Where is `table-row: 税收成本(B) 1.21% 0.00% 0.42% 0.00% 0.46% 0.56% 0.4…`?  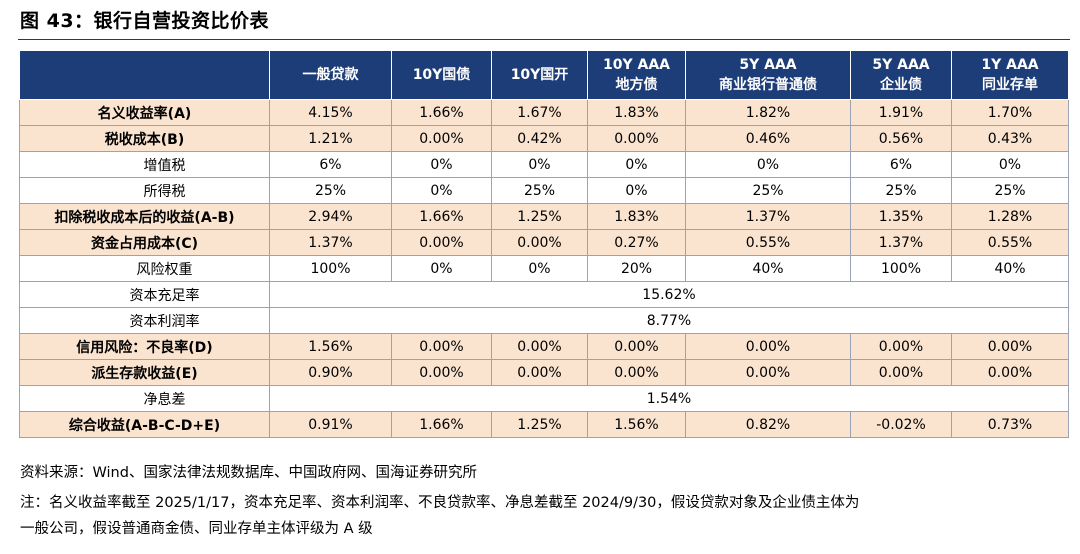 table-row: 税收成本(B) 1.21% 0.00% 0.42% 0.00% 0.46% 0.56% 0.4… is located at coordinates (544, 138).